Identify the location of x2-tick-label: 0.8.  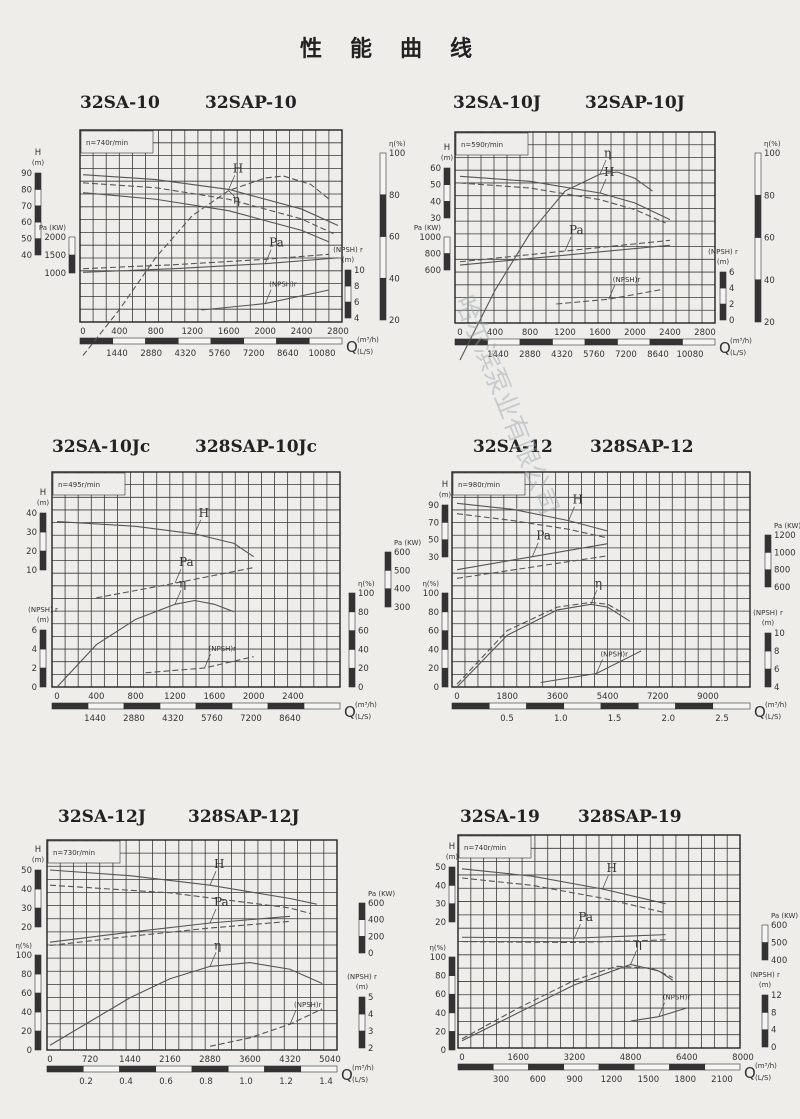
(206, 1082).